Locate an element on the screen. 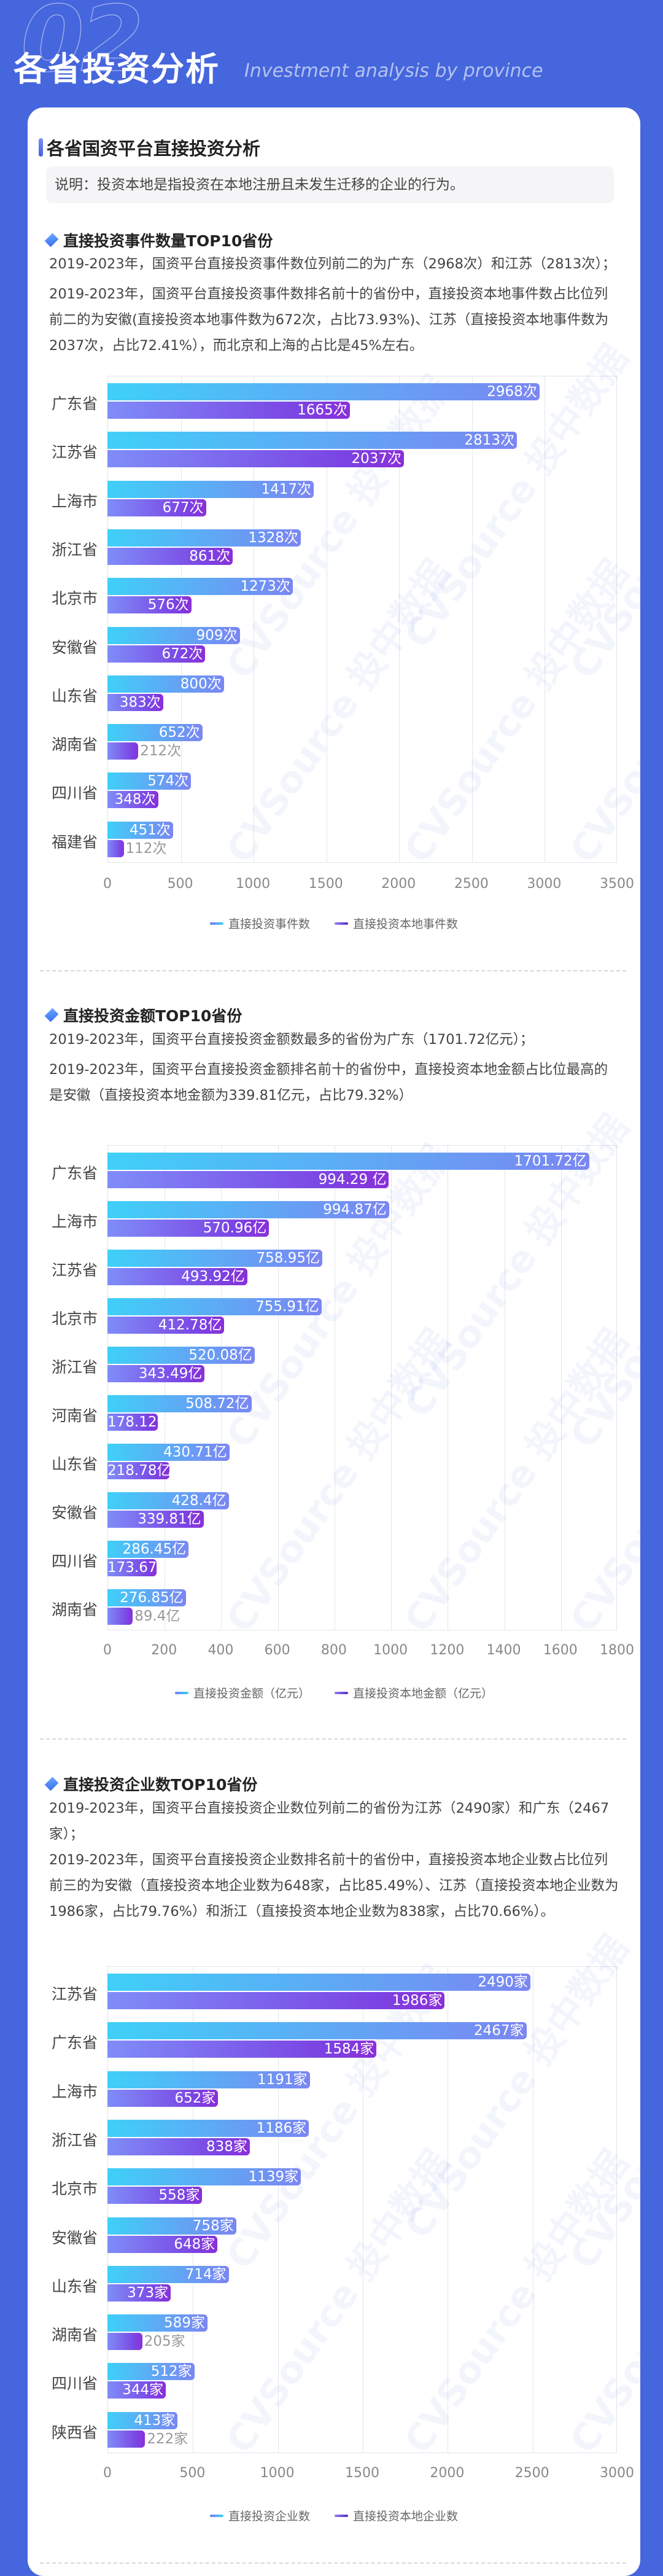 This screenshot has height=2576, width=663. legend-label: 直接投资事件数 is located at coordinates (269, 924).